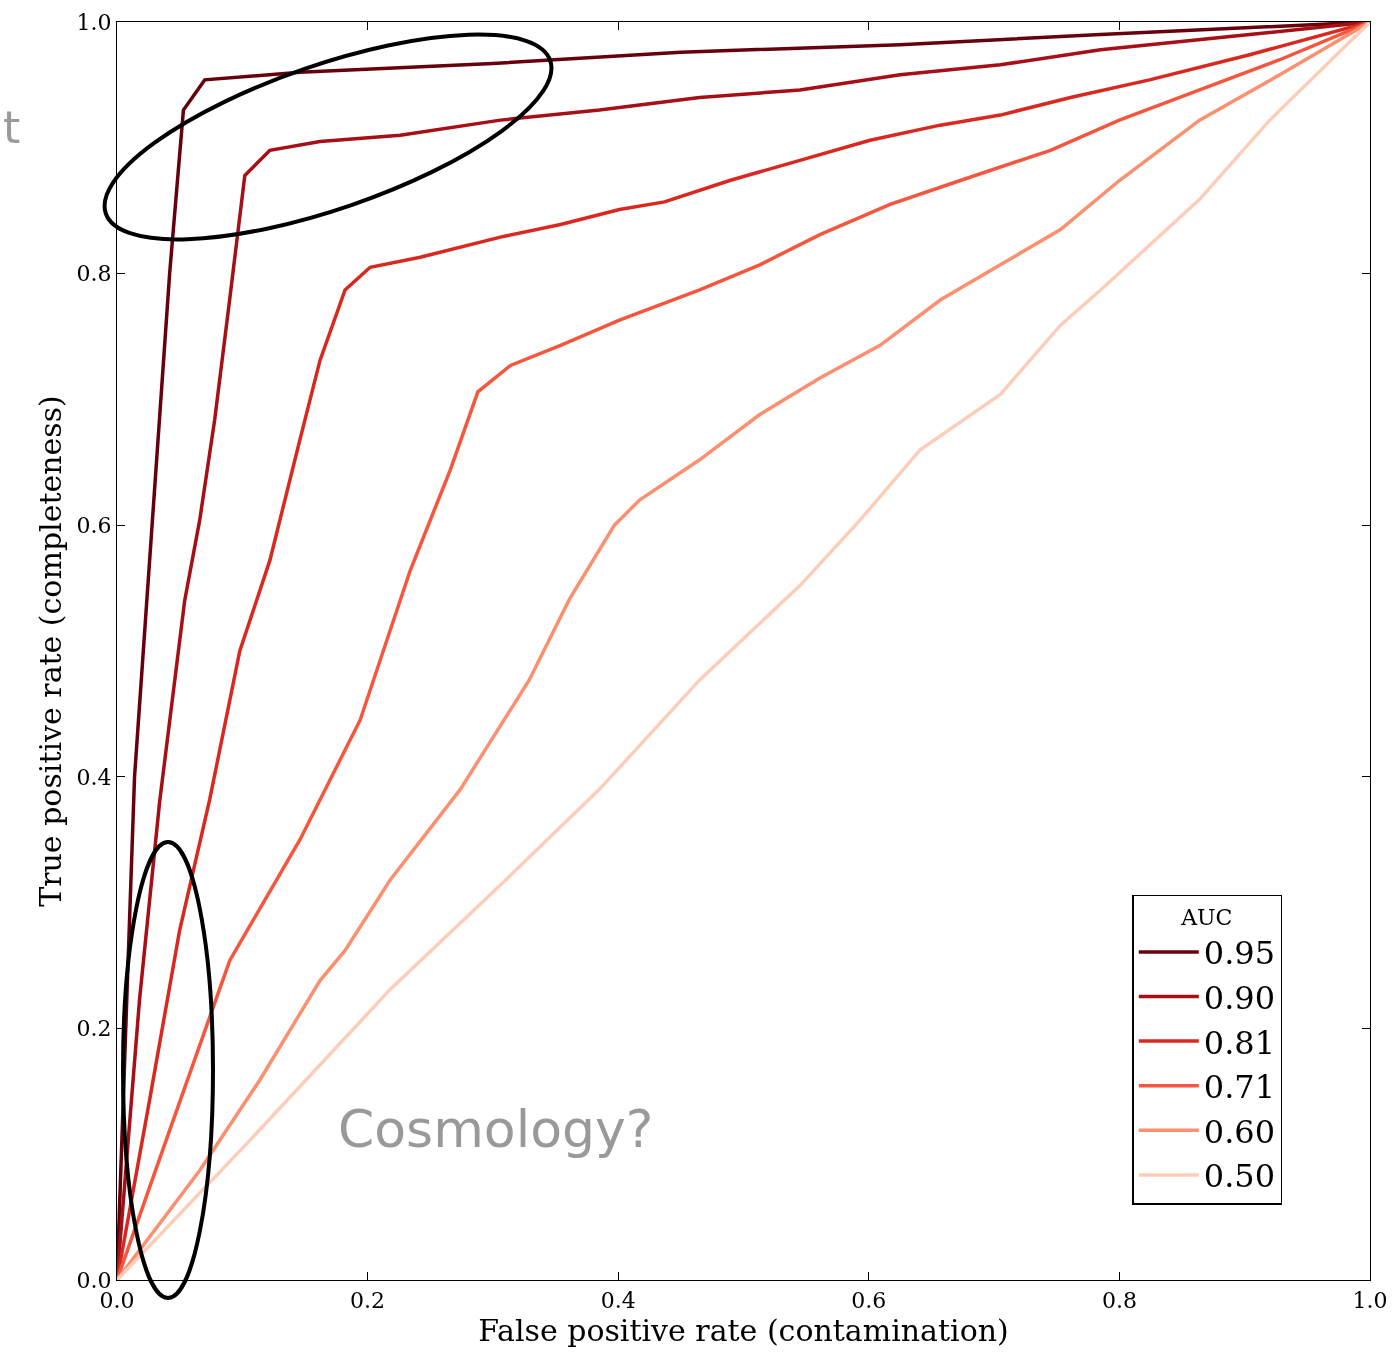 The width and height of the screenshot is (1395, 1361). I want to click on legend-label: 0.81, so click(1239, 1042).